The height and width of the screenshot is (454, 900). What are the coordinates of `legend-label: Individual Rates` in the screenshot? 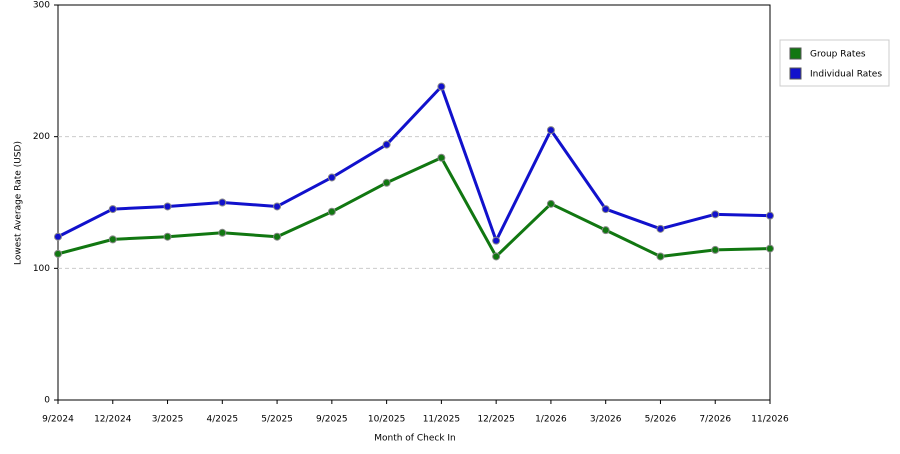 It's located at (846, 75).